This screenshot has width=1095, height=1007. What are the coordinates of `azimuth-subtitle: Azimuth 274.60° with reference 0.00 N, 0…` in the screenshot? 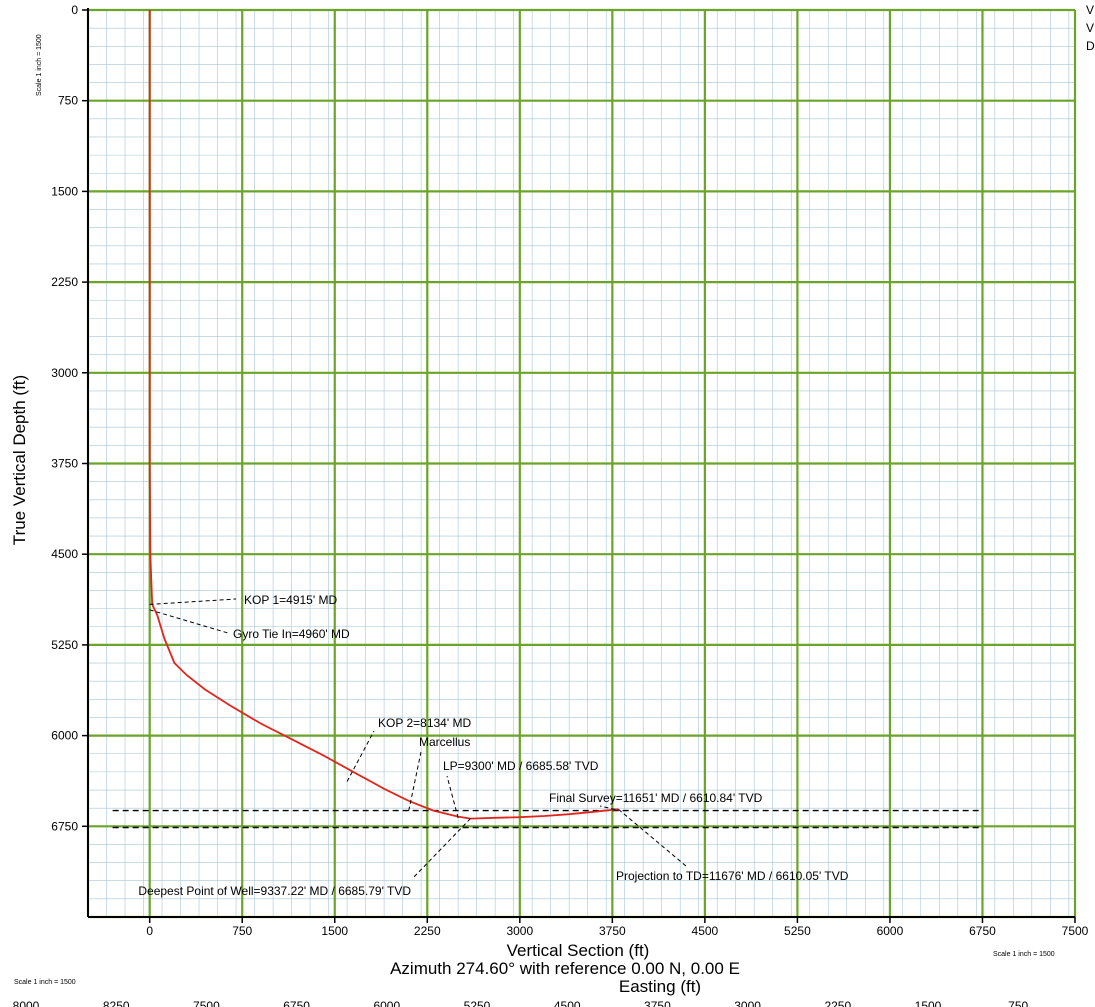 It's located at (565, 968).